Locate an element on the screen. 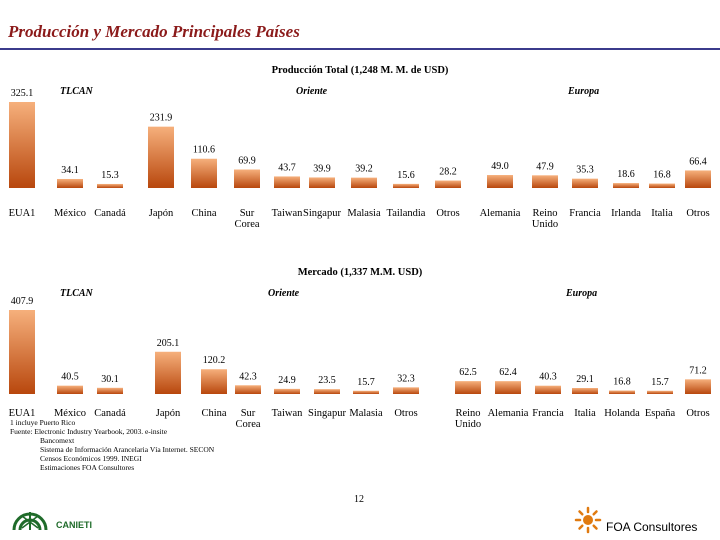 This screenshot has height=540, width=720. chart-2-value-label: 40.5 is located at coordinates (70, 377).